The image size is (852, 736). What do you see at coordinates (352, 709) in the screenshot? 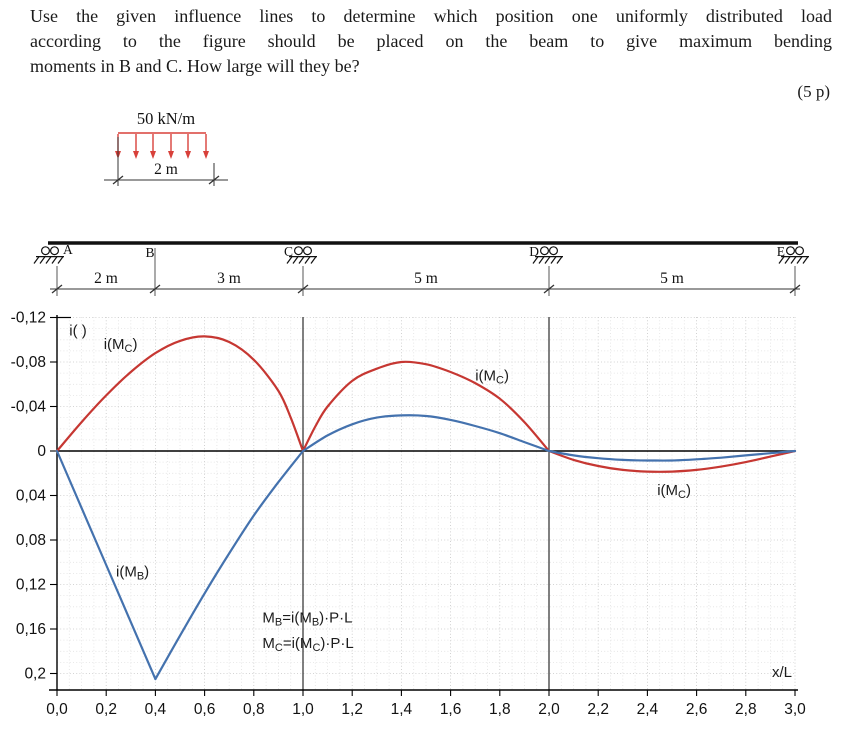
I see `svg-text: 1,2` at bounding box center [352, 709].